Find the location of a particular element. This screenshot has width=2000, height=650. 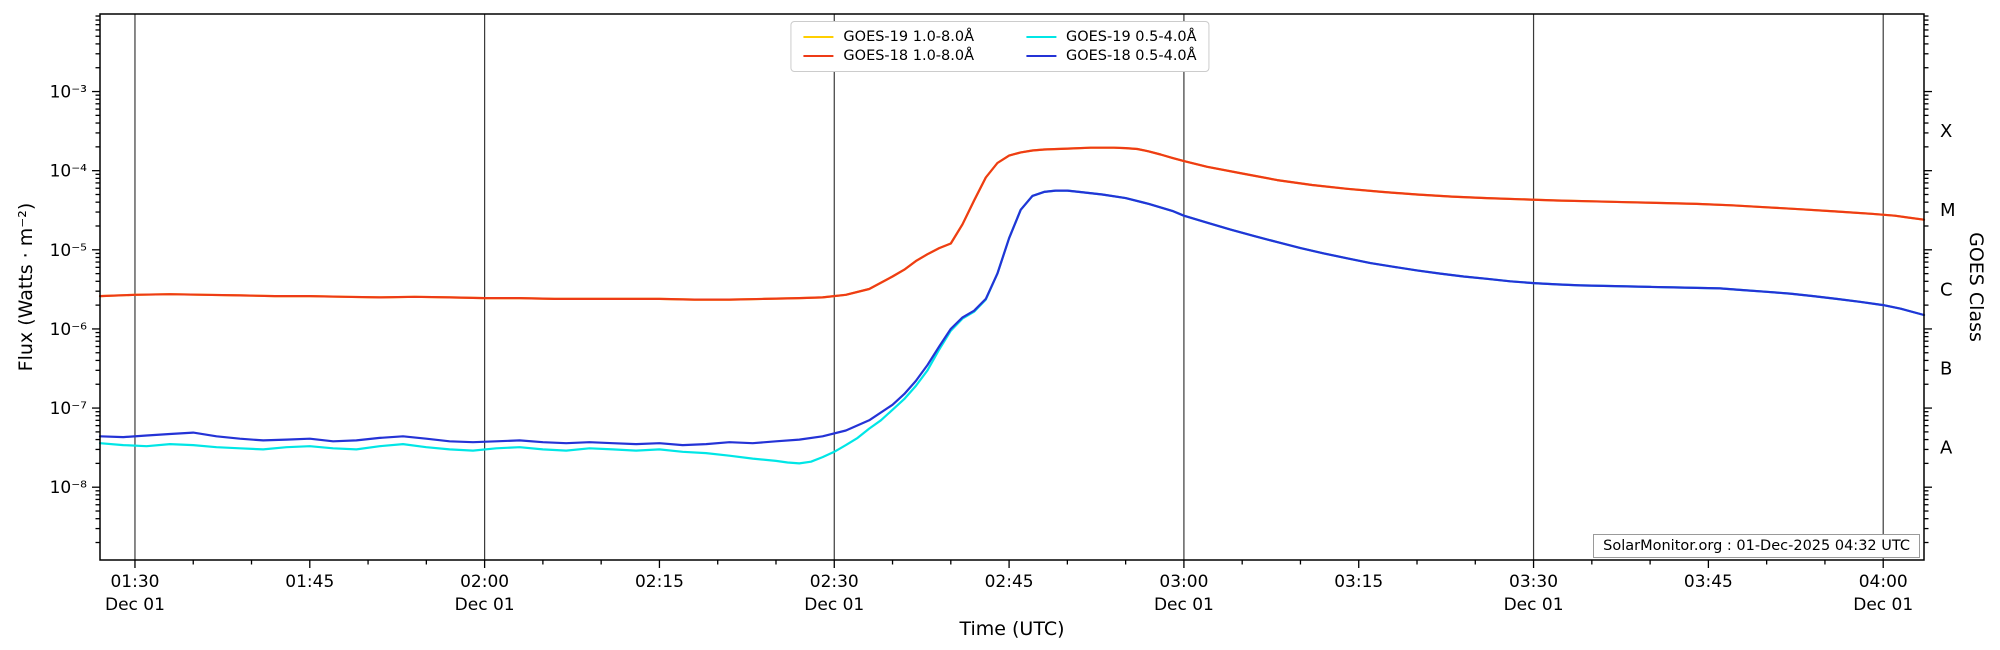

svg-text: 02:45 is located at coordinates (1009, 582).